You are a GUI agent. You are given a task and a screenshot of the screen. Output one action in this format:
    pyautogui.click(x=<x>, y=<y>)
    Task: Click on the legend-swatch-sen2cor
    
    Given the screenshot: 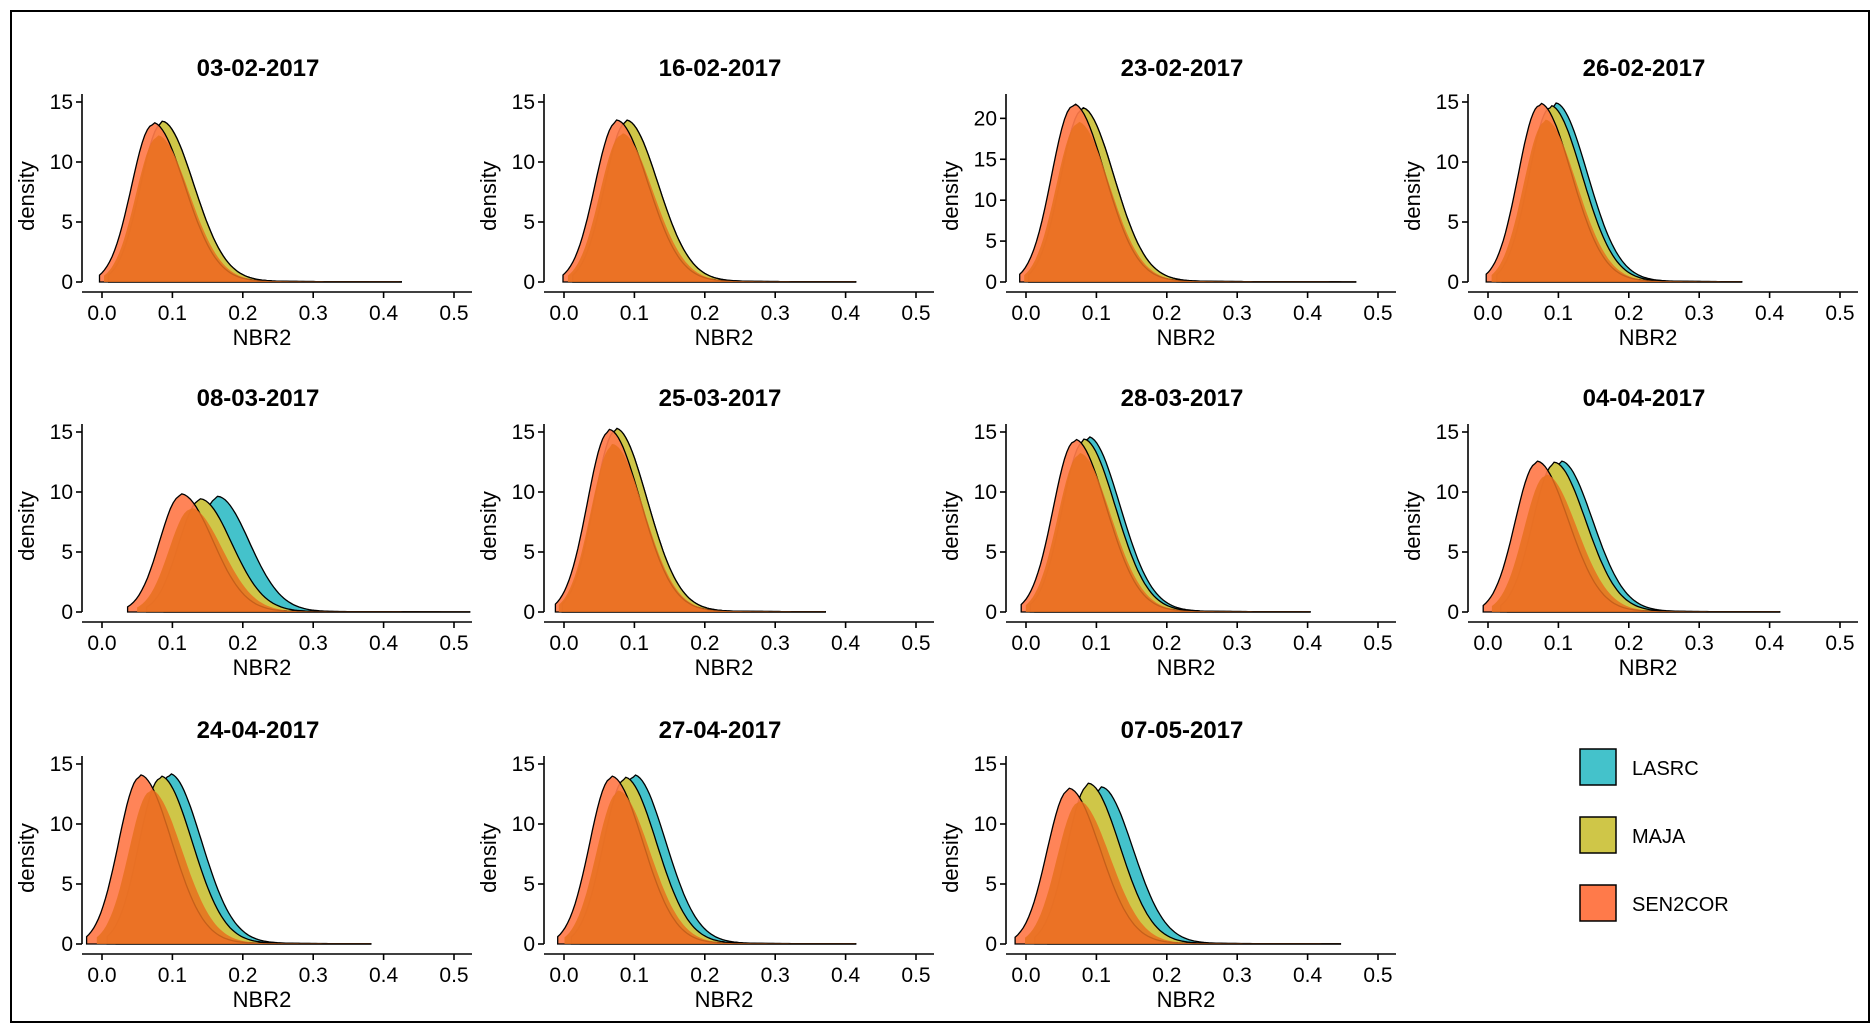 What is the action you would take?
    pyautogui.click(x=1598, y=903)
    